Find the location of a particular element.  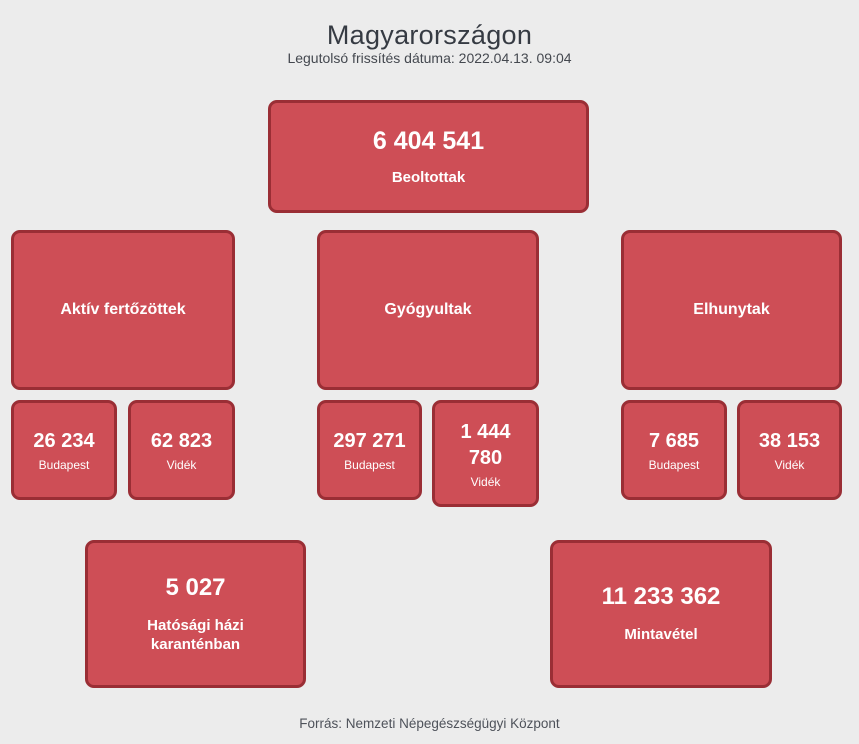

deceased-budapest-card: 7 685 Budapest is located at coordinates (674, 450).